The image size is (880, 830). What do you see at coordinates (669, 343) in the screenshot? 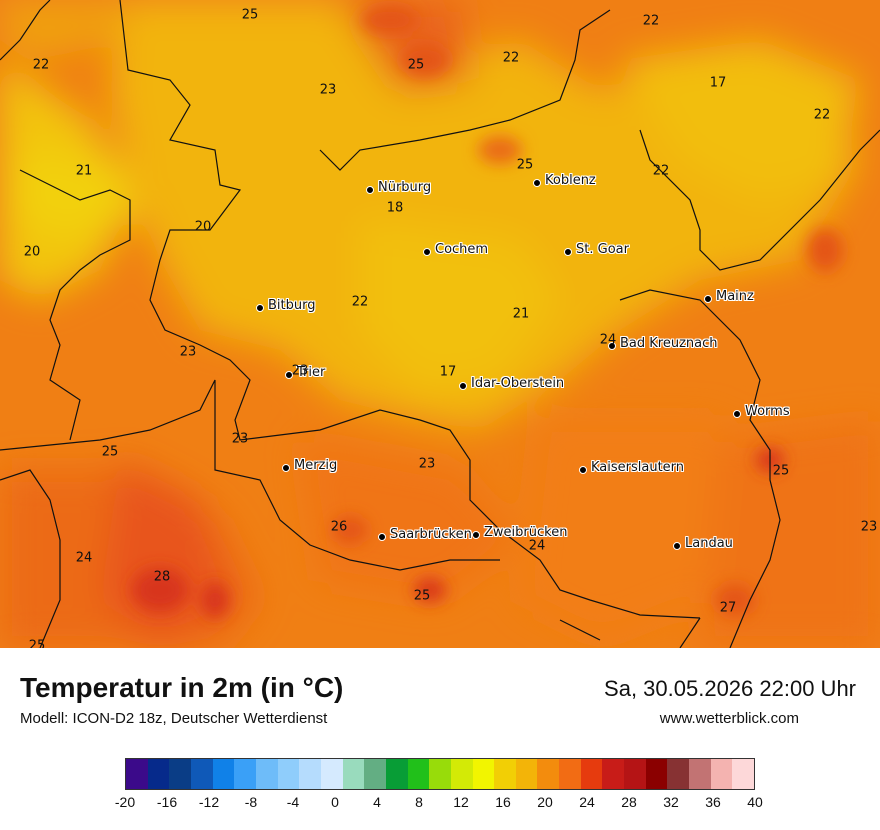
I see `city-label: Bad Kreuznach` at bounding box center [669, 343].